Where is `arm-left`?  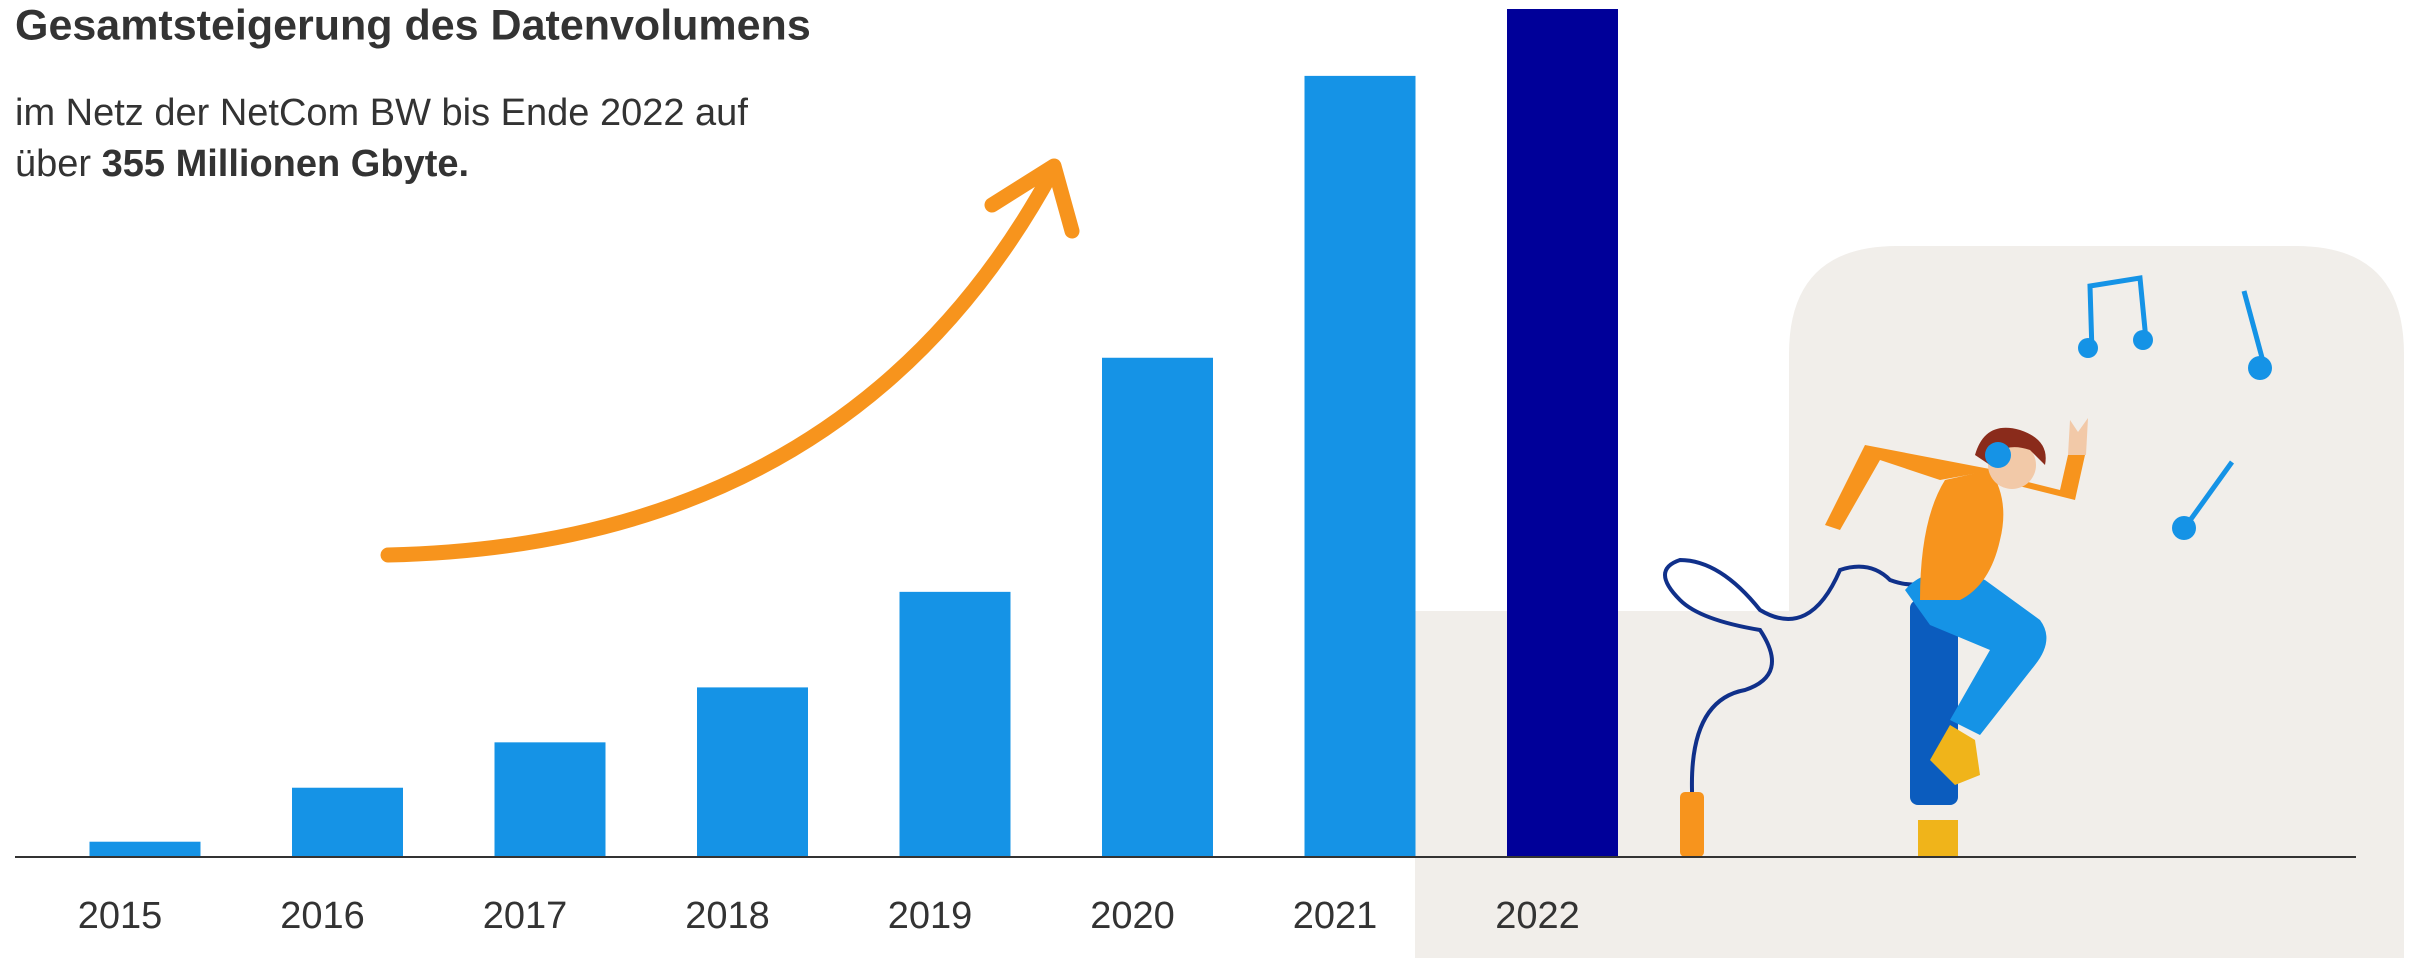 arm-left is located at coordinates (1910, 487).